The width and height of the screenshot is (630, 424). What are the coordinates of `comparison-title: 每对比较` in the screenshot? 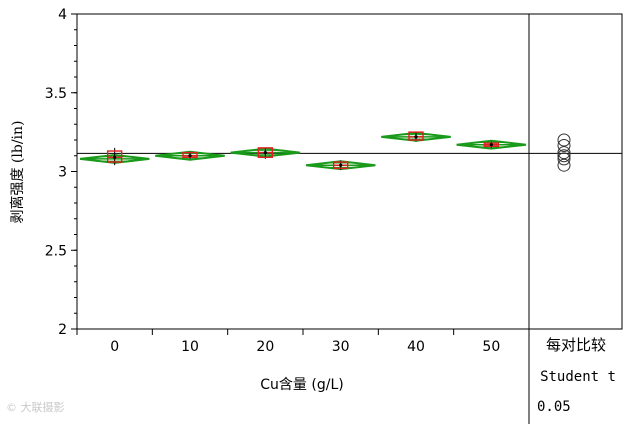 It's located at (576, 345).